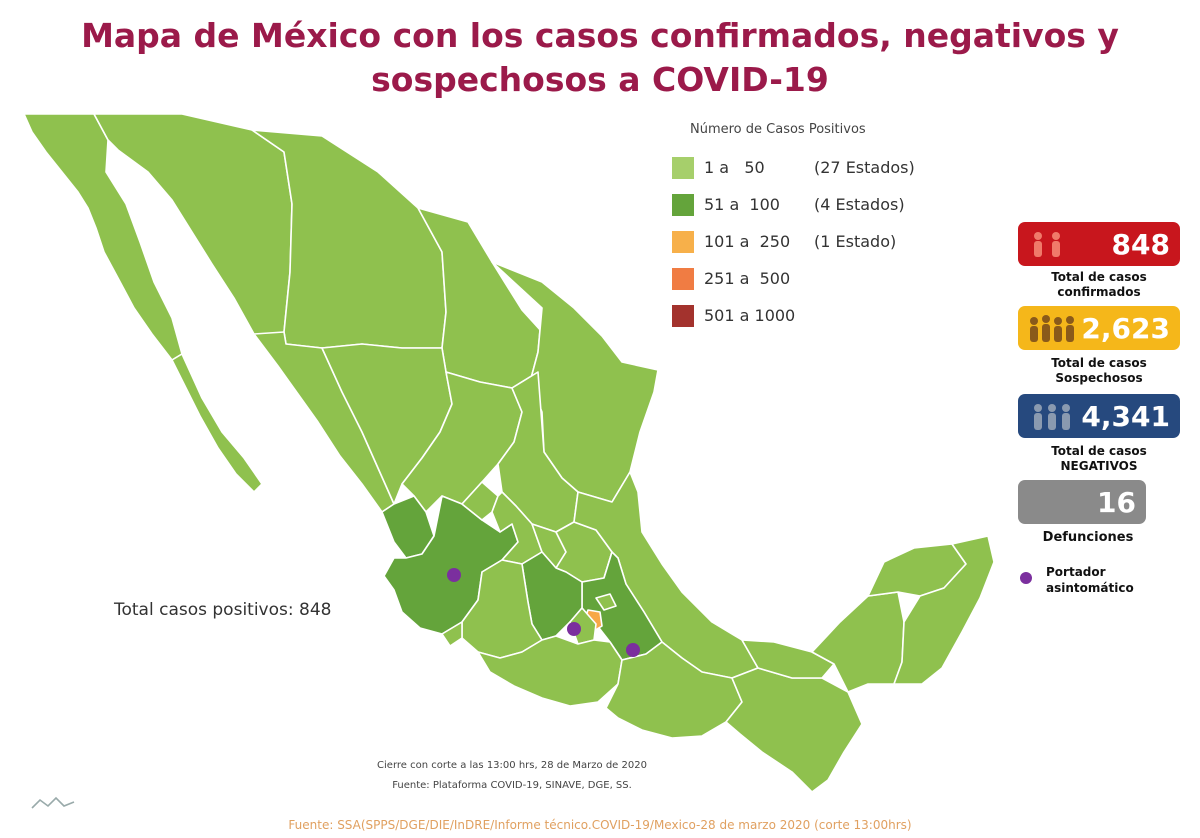 Image resolution: width=1200 pixels, height=838 pixels. I want to click on deaths-label: Defunciones, so click(1088, 537).